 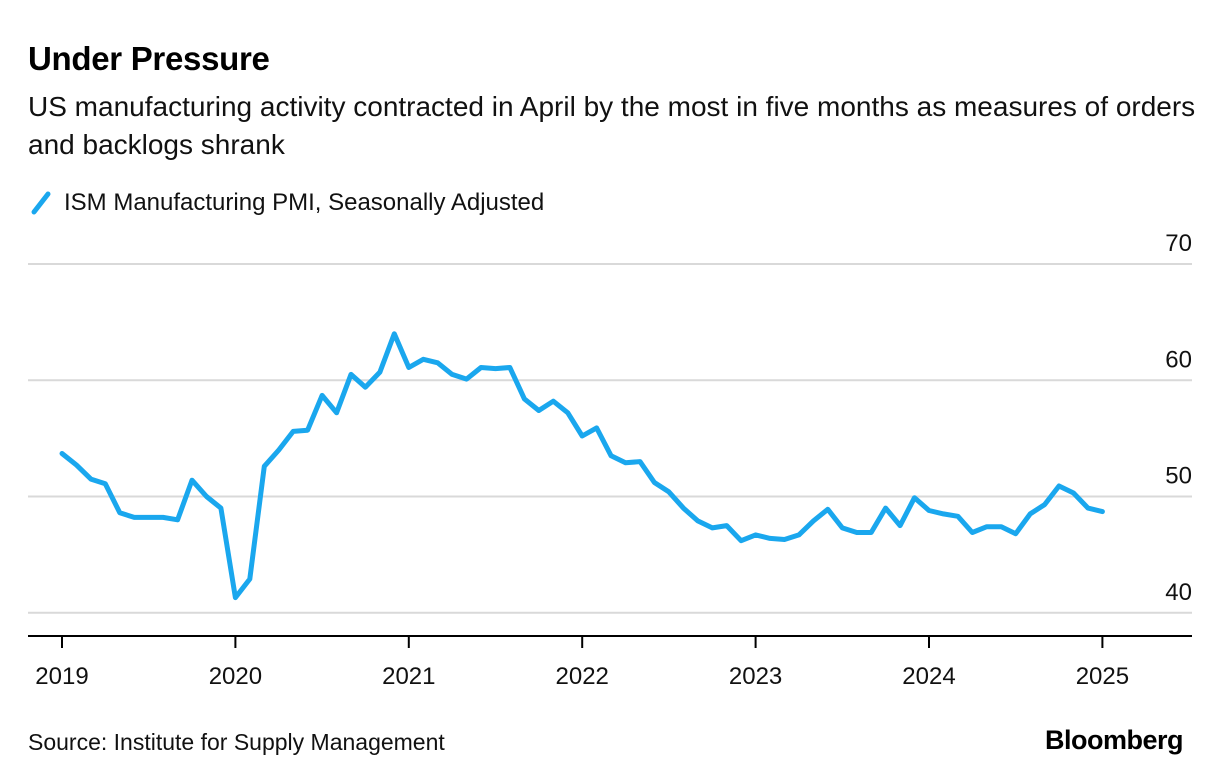 What do you see at coordinates (235, 676) in the screenshot?
I see `x-tick-label: 2020` at bounding box center [235, 676].